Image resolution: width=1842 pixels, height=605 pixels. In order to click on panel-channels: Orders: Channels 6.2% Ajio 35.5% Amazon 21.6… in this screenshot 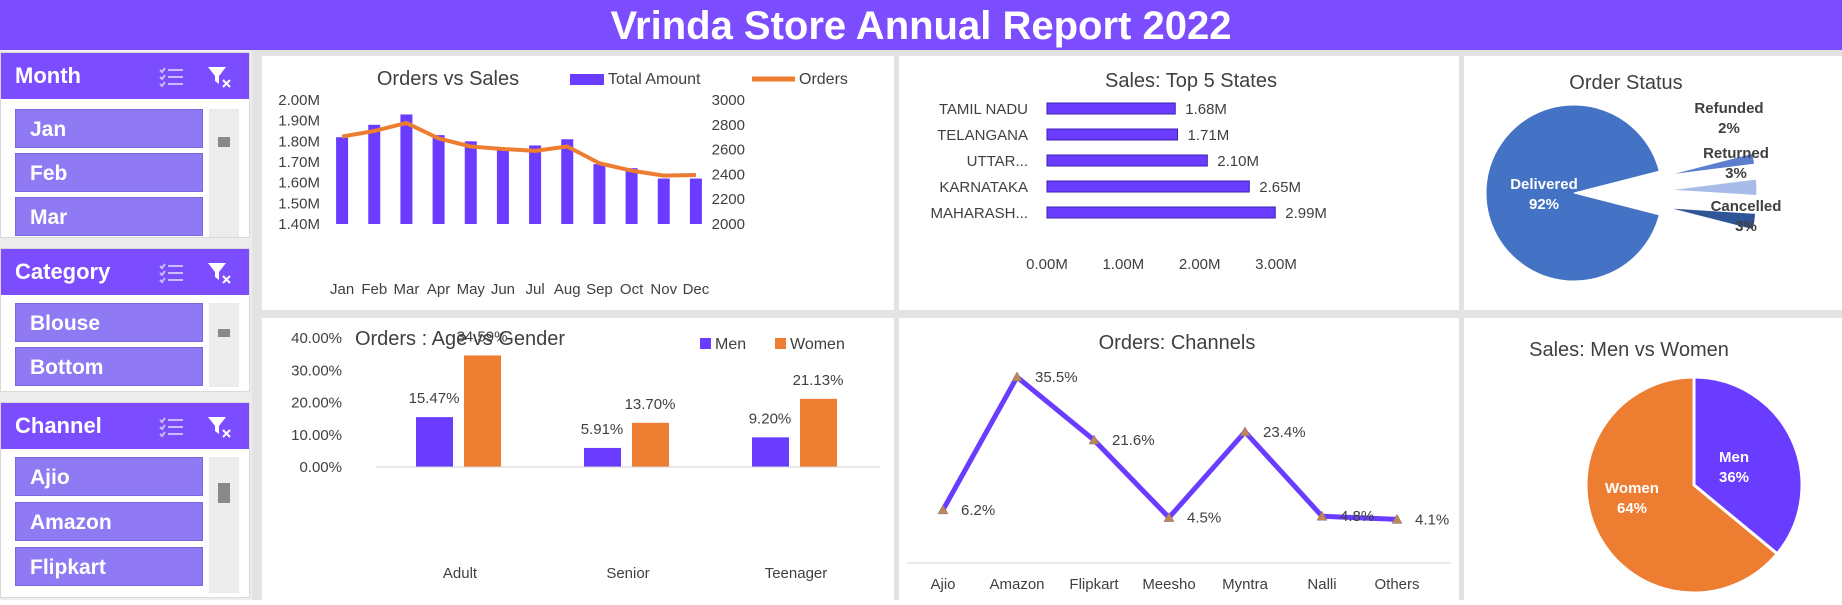, I will do `click(1179, 459)`.